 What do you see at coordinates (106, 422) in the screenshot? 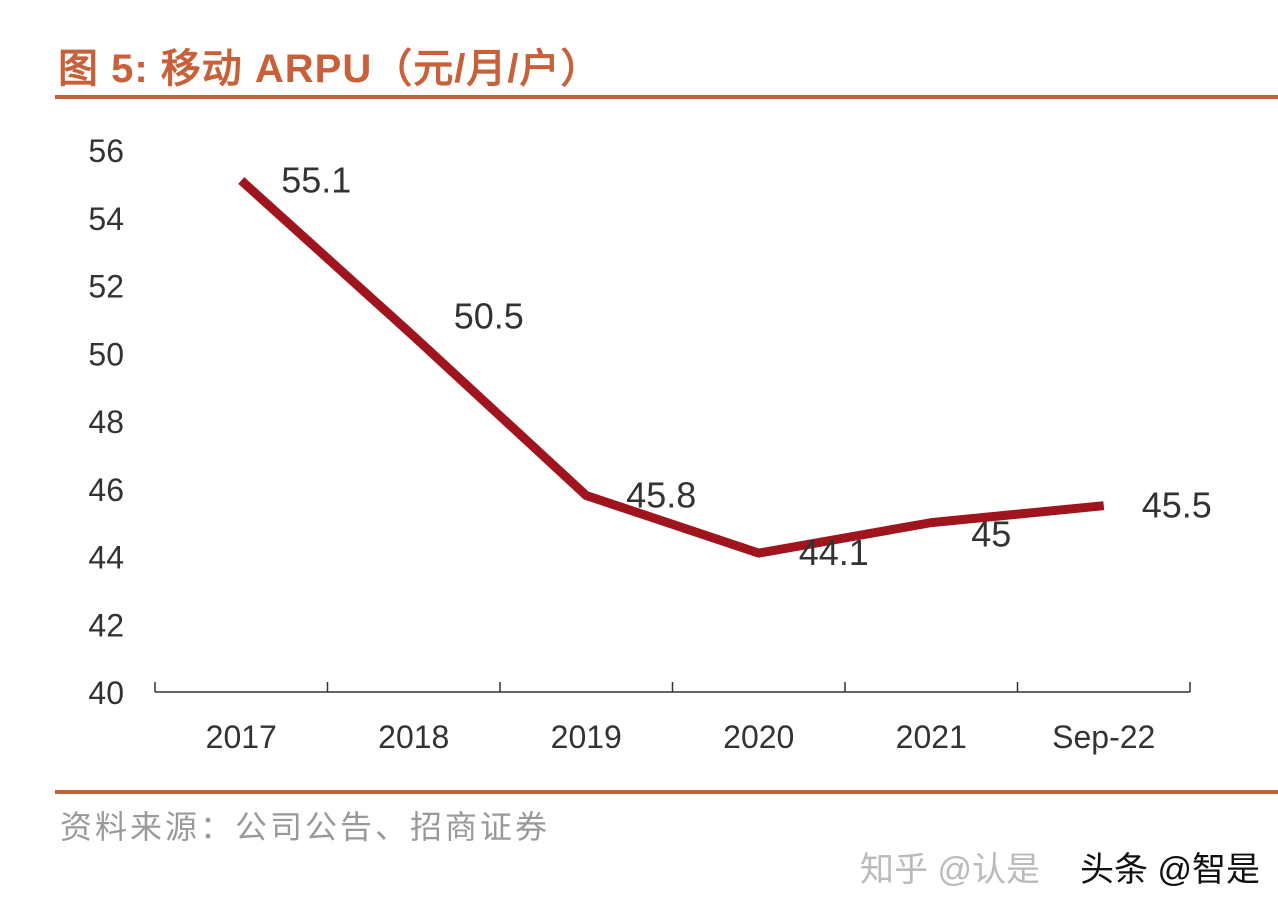
I see `y-tick-label: 48` at bounding box center [106, 422].